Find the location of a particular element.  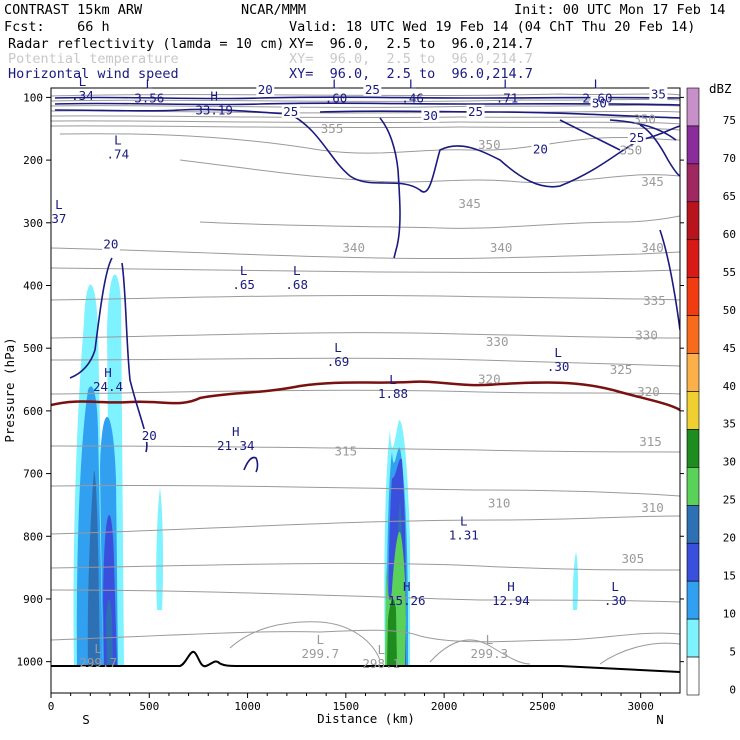

theta-label: 335 is located at coordinates (654, 300).